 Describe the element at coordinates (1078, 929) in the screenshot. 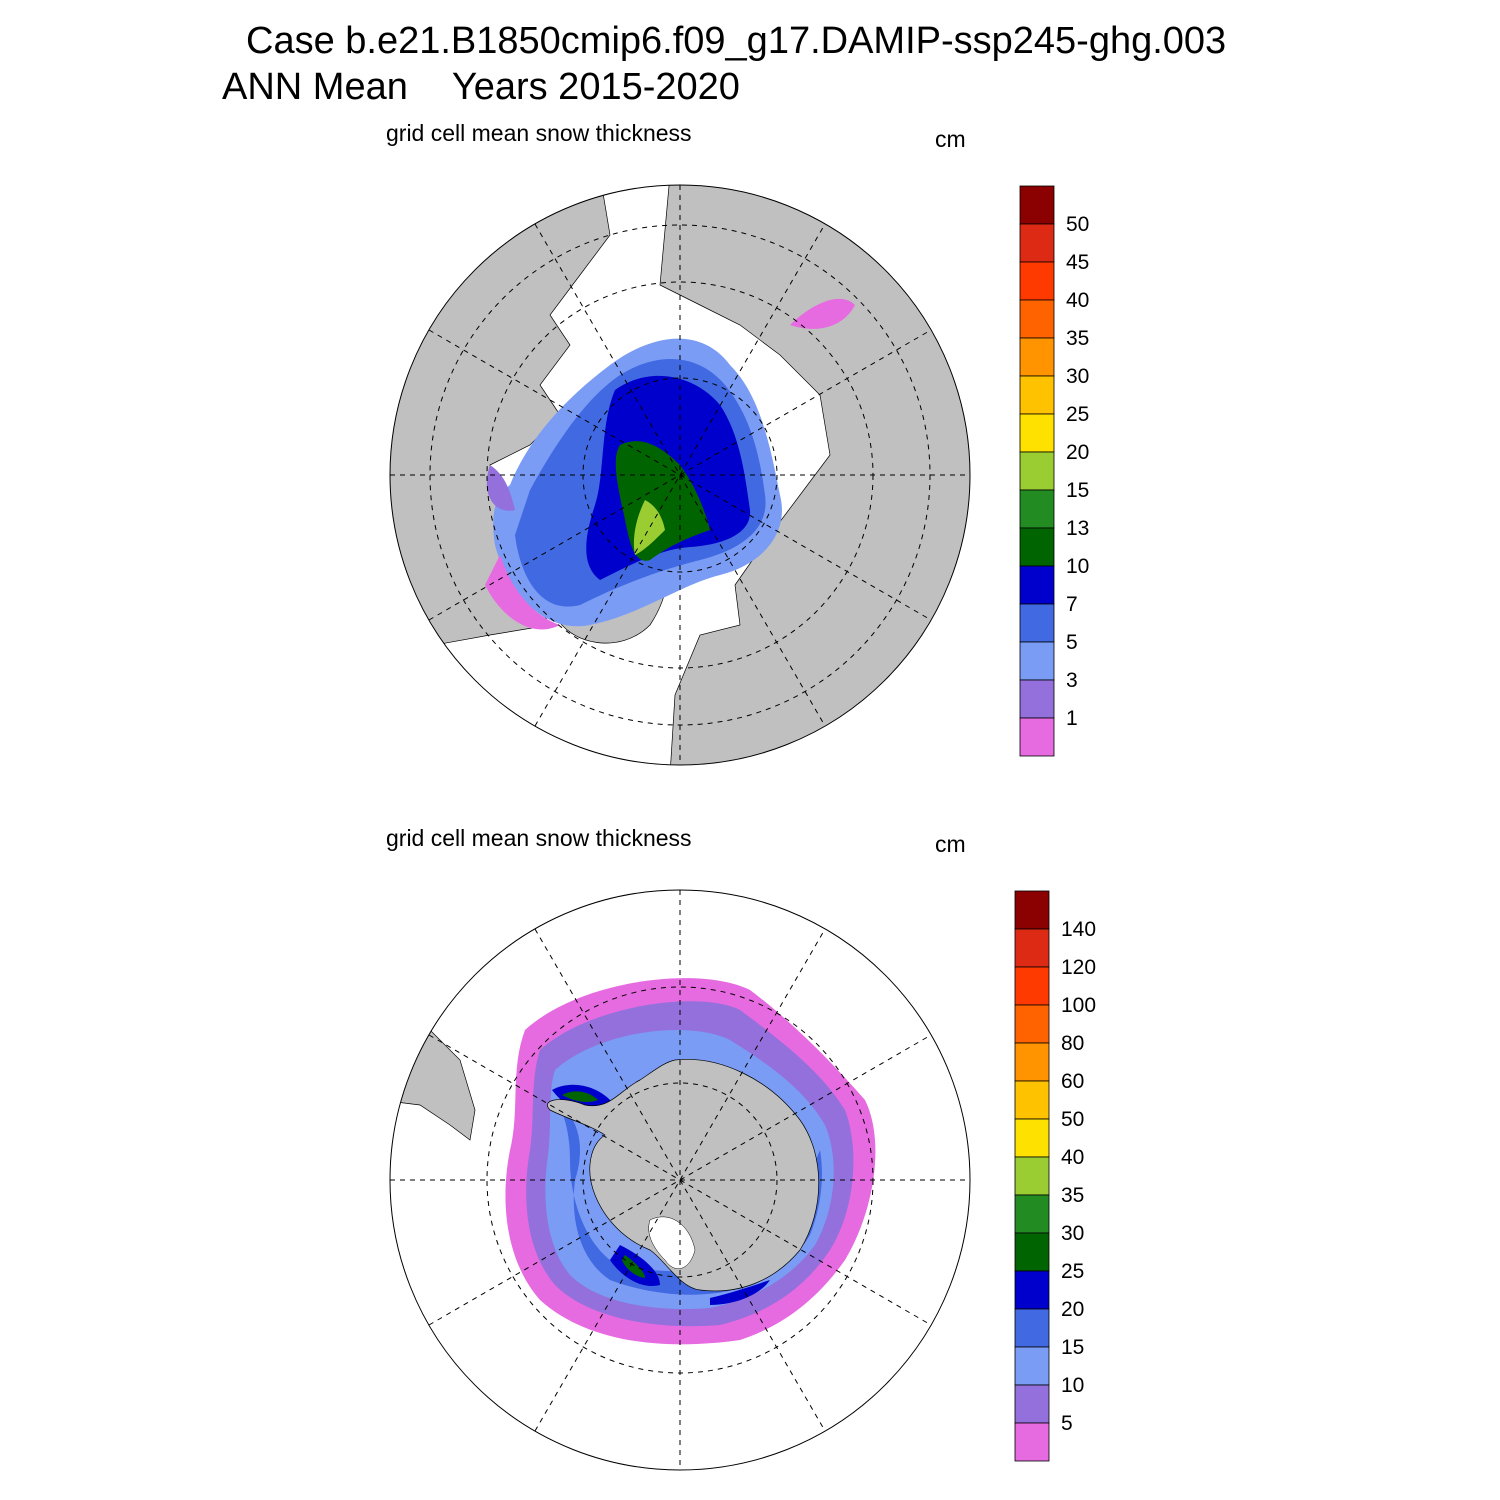

I see `colorbar-tick-label: 140` at that location.